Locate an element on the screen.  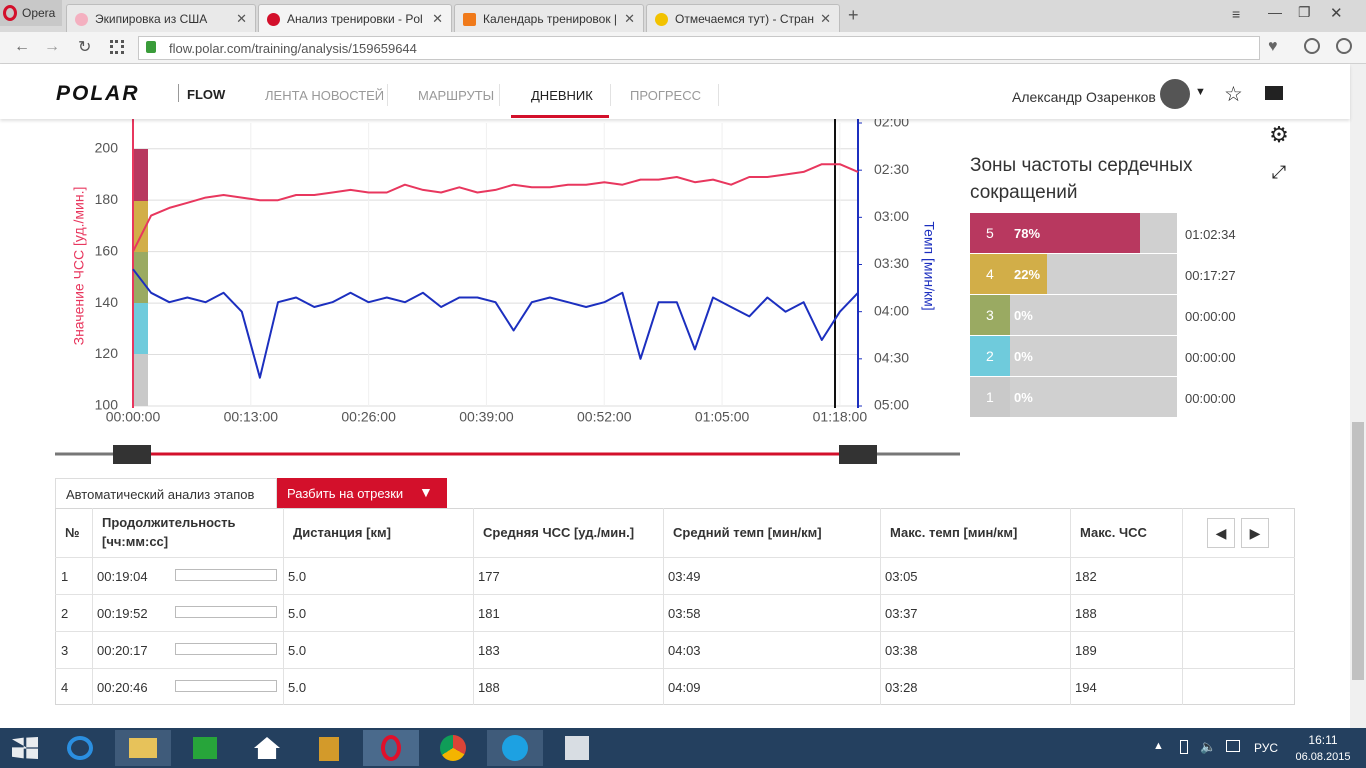
table-cell: 00:20:46 is located at coordinates (122, 687).